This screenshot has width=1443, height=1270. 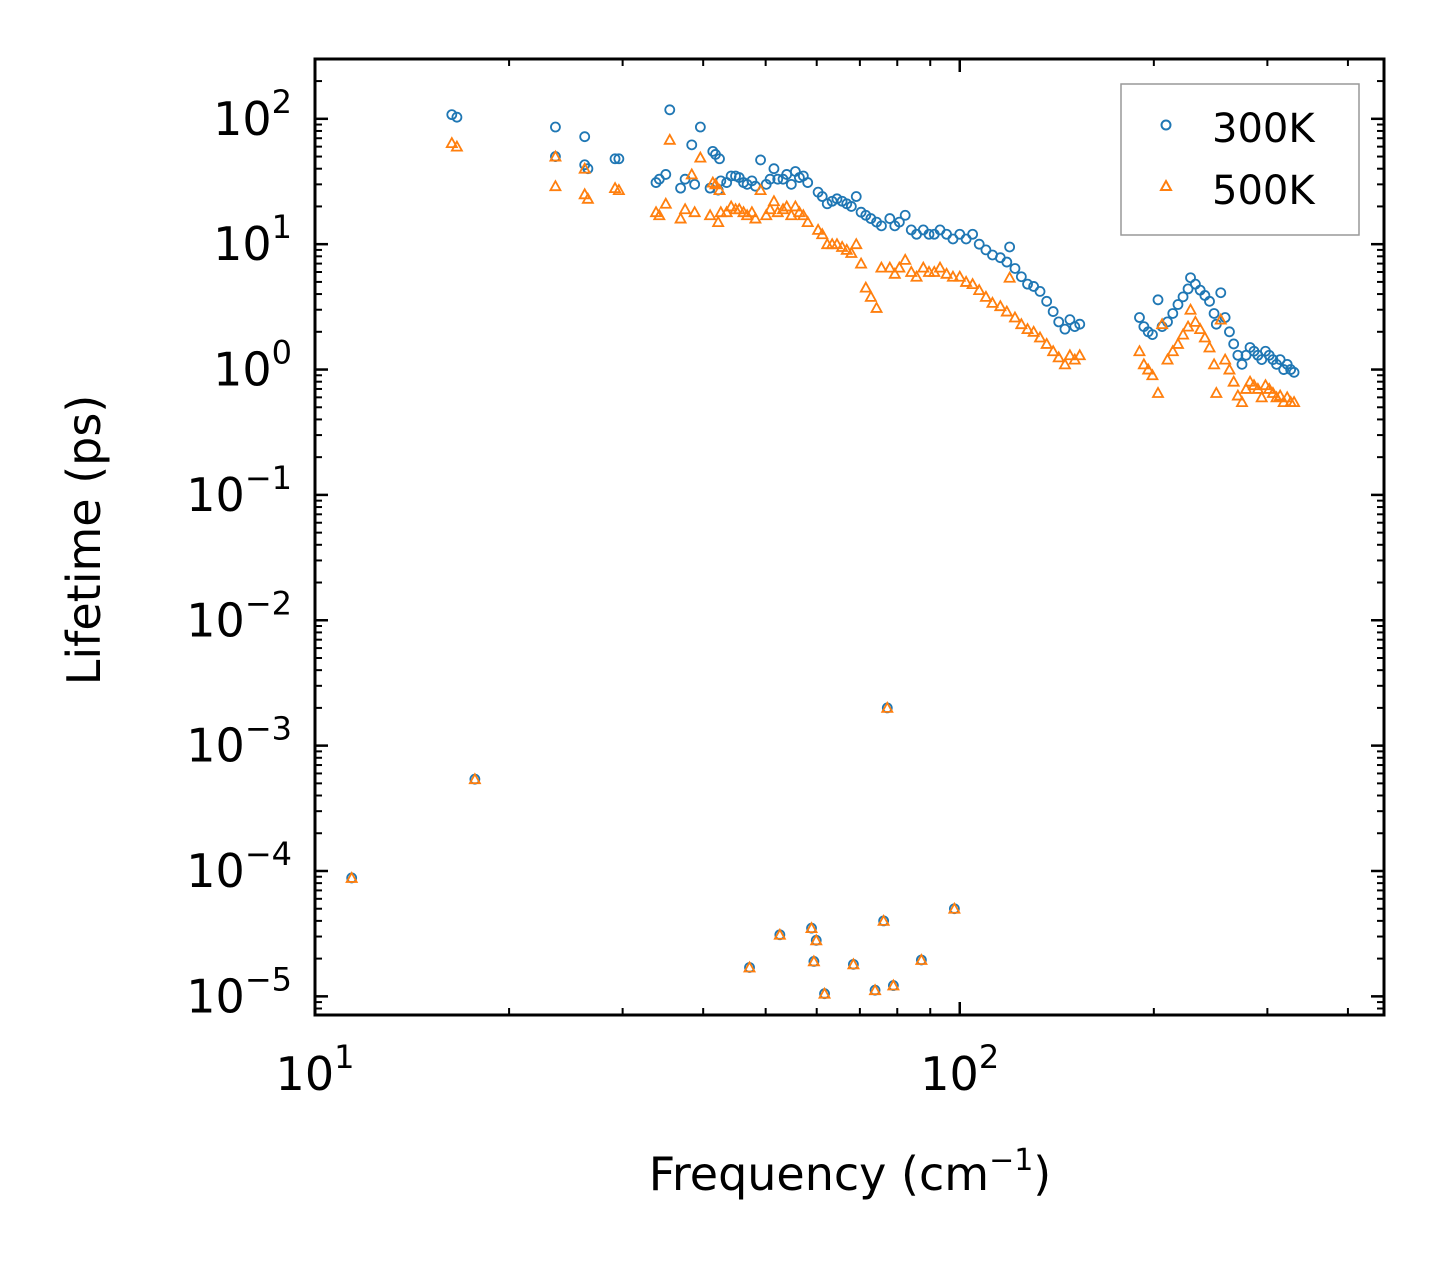 I want to click on legend-marker-300k, so click(x=1166, y=125).